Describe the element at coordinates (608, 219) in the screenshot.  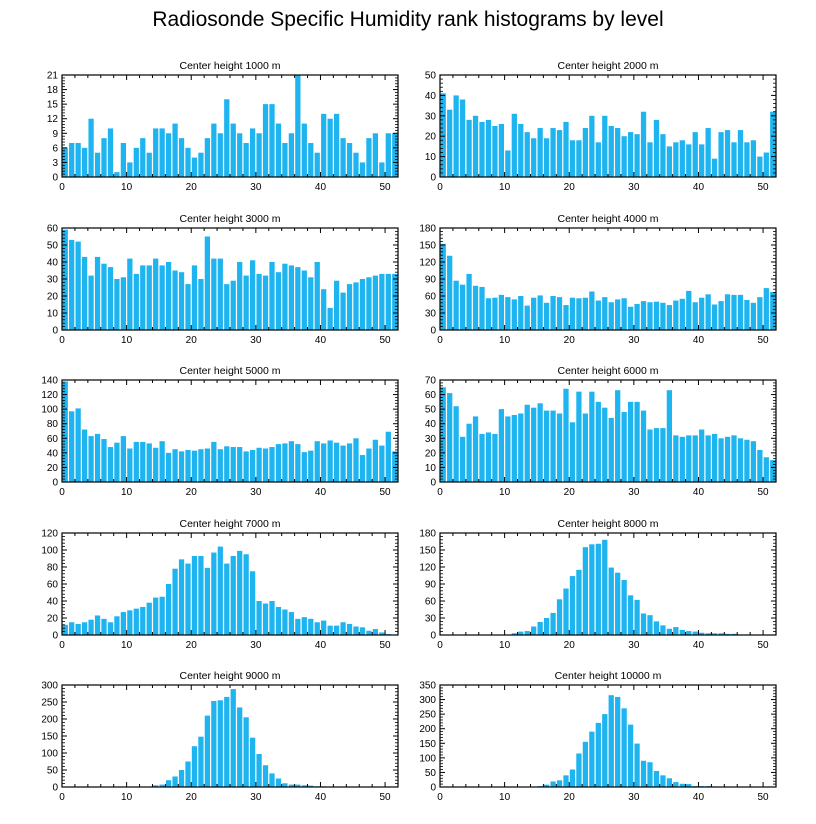
I see `panel-title: Center height 4000 m` at that location.